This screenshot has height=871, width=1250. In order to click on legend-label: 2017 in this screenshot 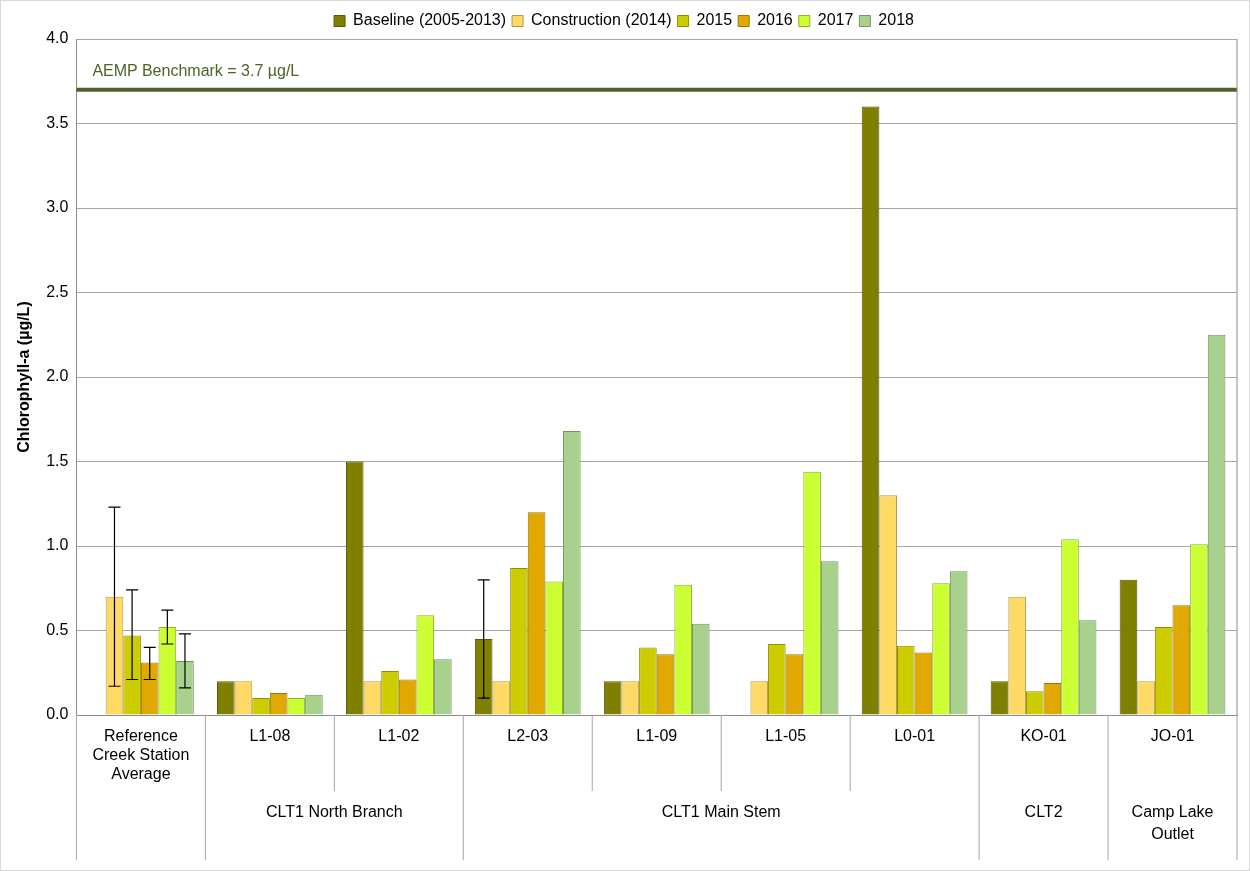, I will do `click(835, 20)`.